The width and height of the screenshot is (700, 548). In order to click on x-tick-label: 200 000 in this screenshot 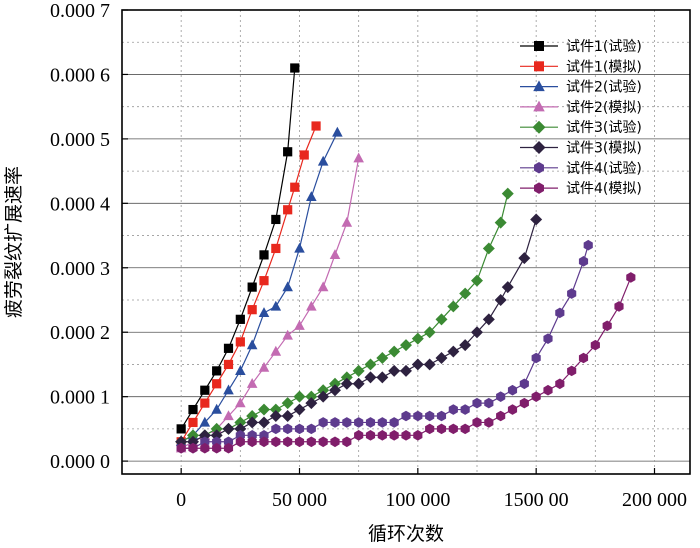, I will do `click(654, 500)`.